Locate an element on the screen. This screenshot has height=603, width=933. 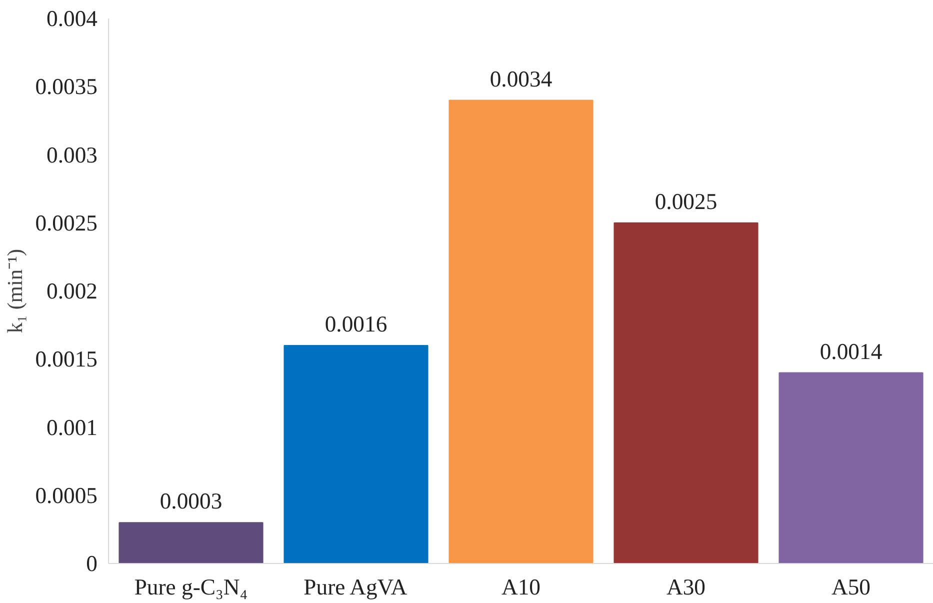
x-tick-label: A30 is located at coordinates (686, 587).